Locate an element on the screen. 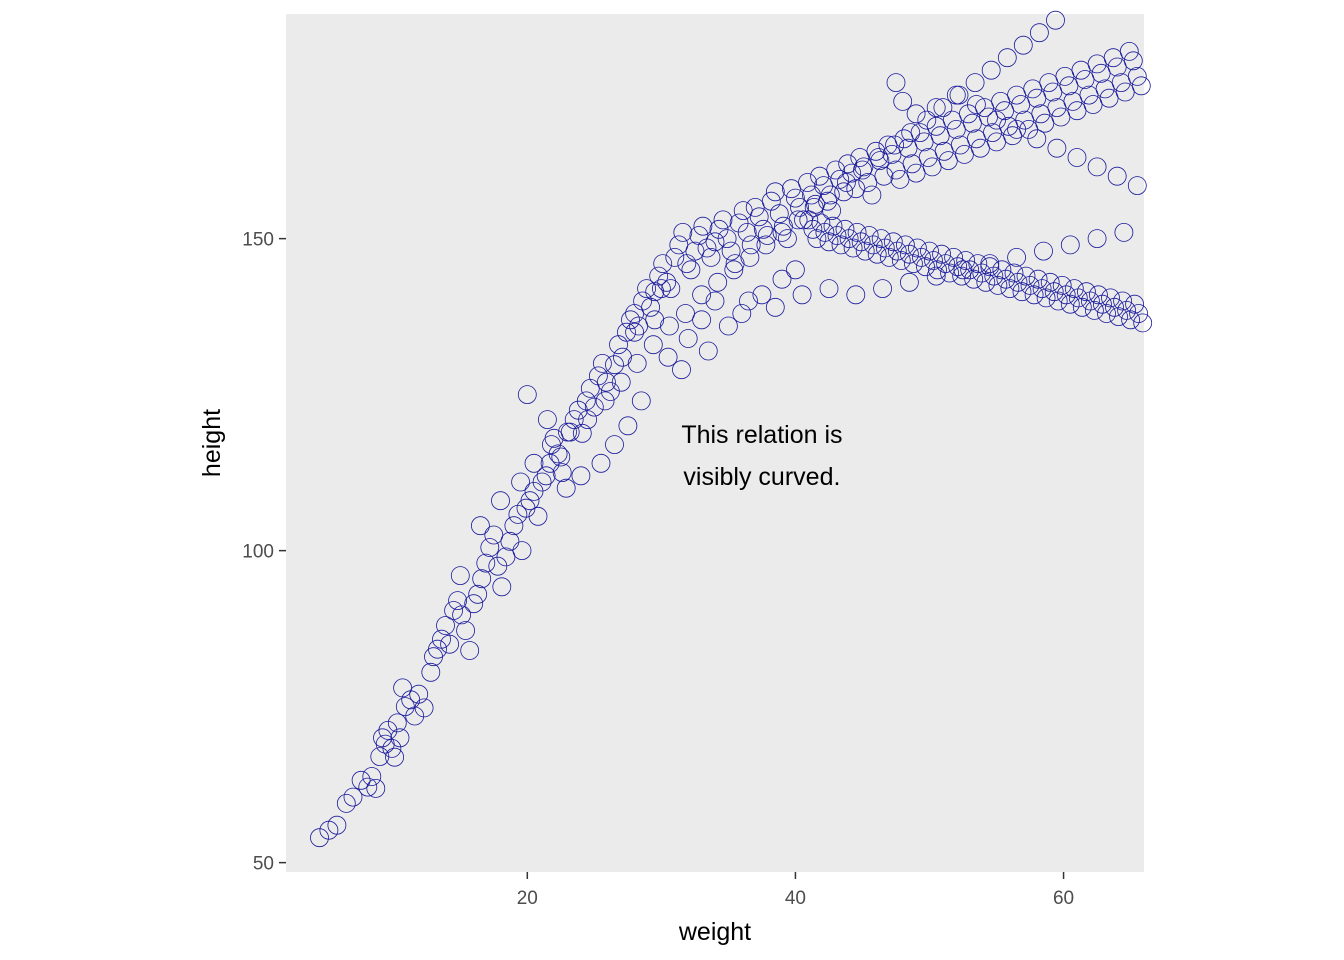 This screenshot has height=960, width=1344. x-axis: 20 40 60 is located at coordinates (795, 890).